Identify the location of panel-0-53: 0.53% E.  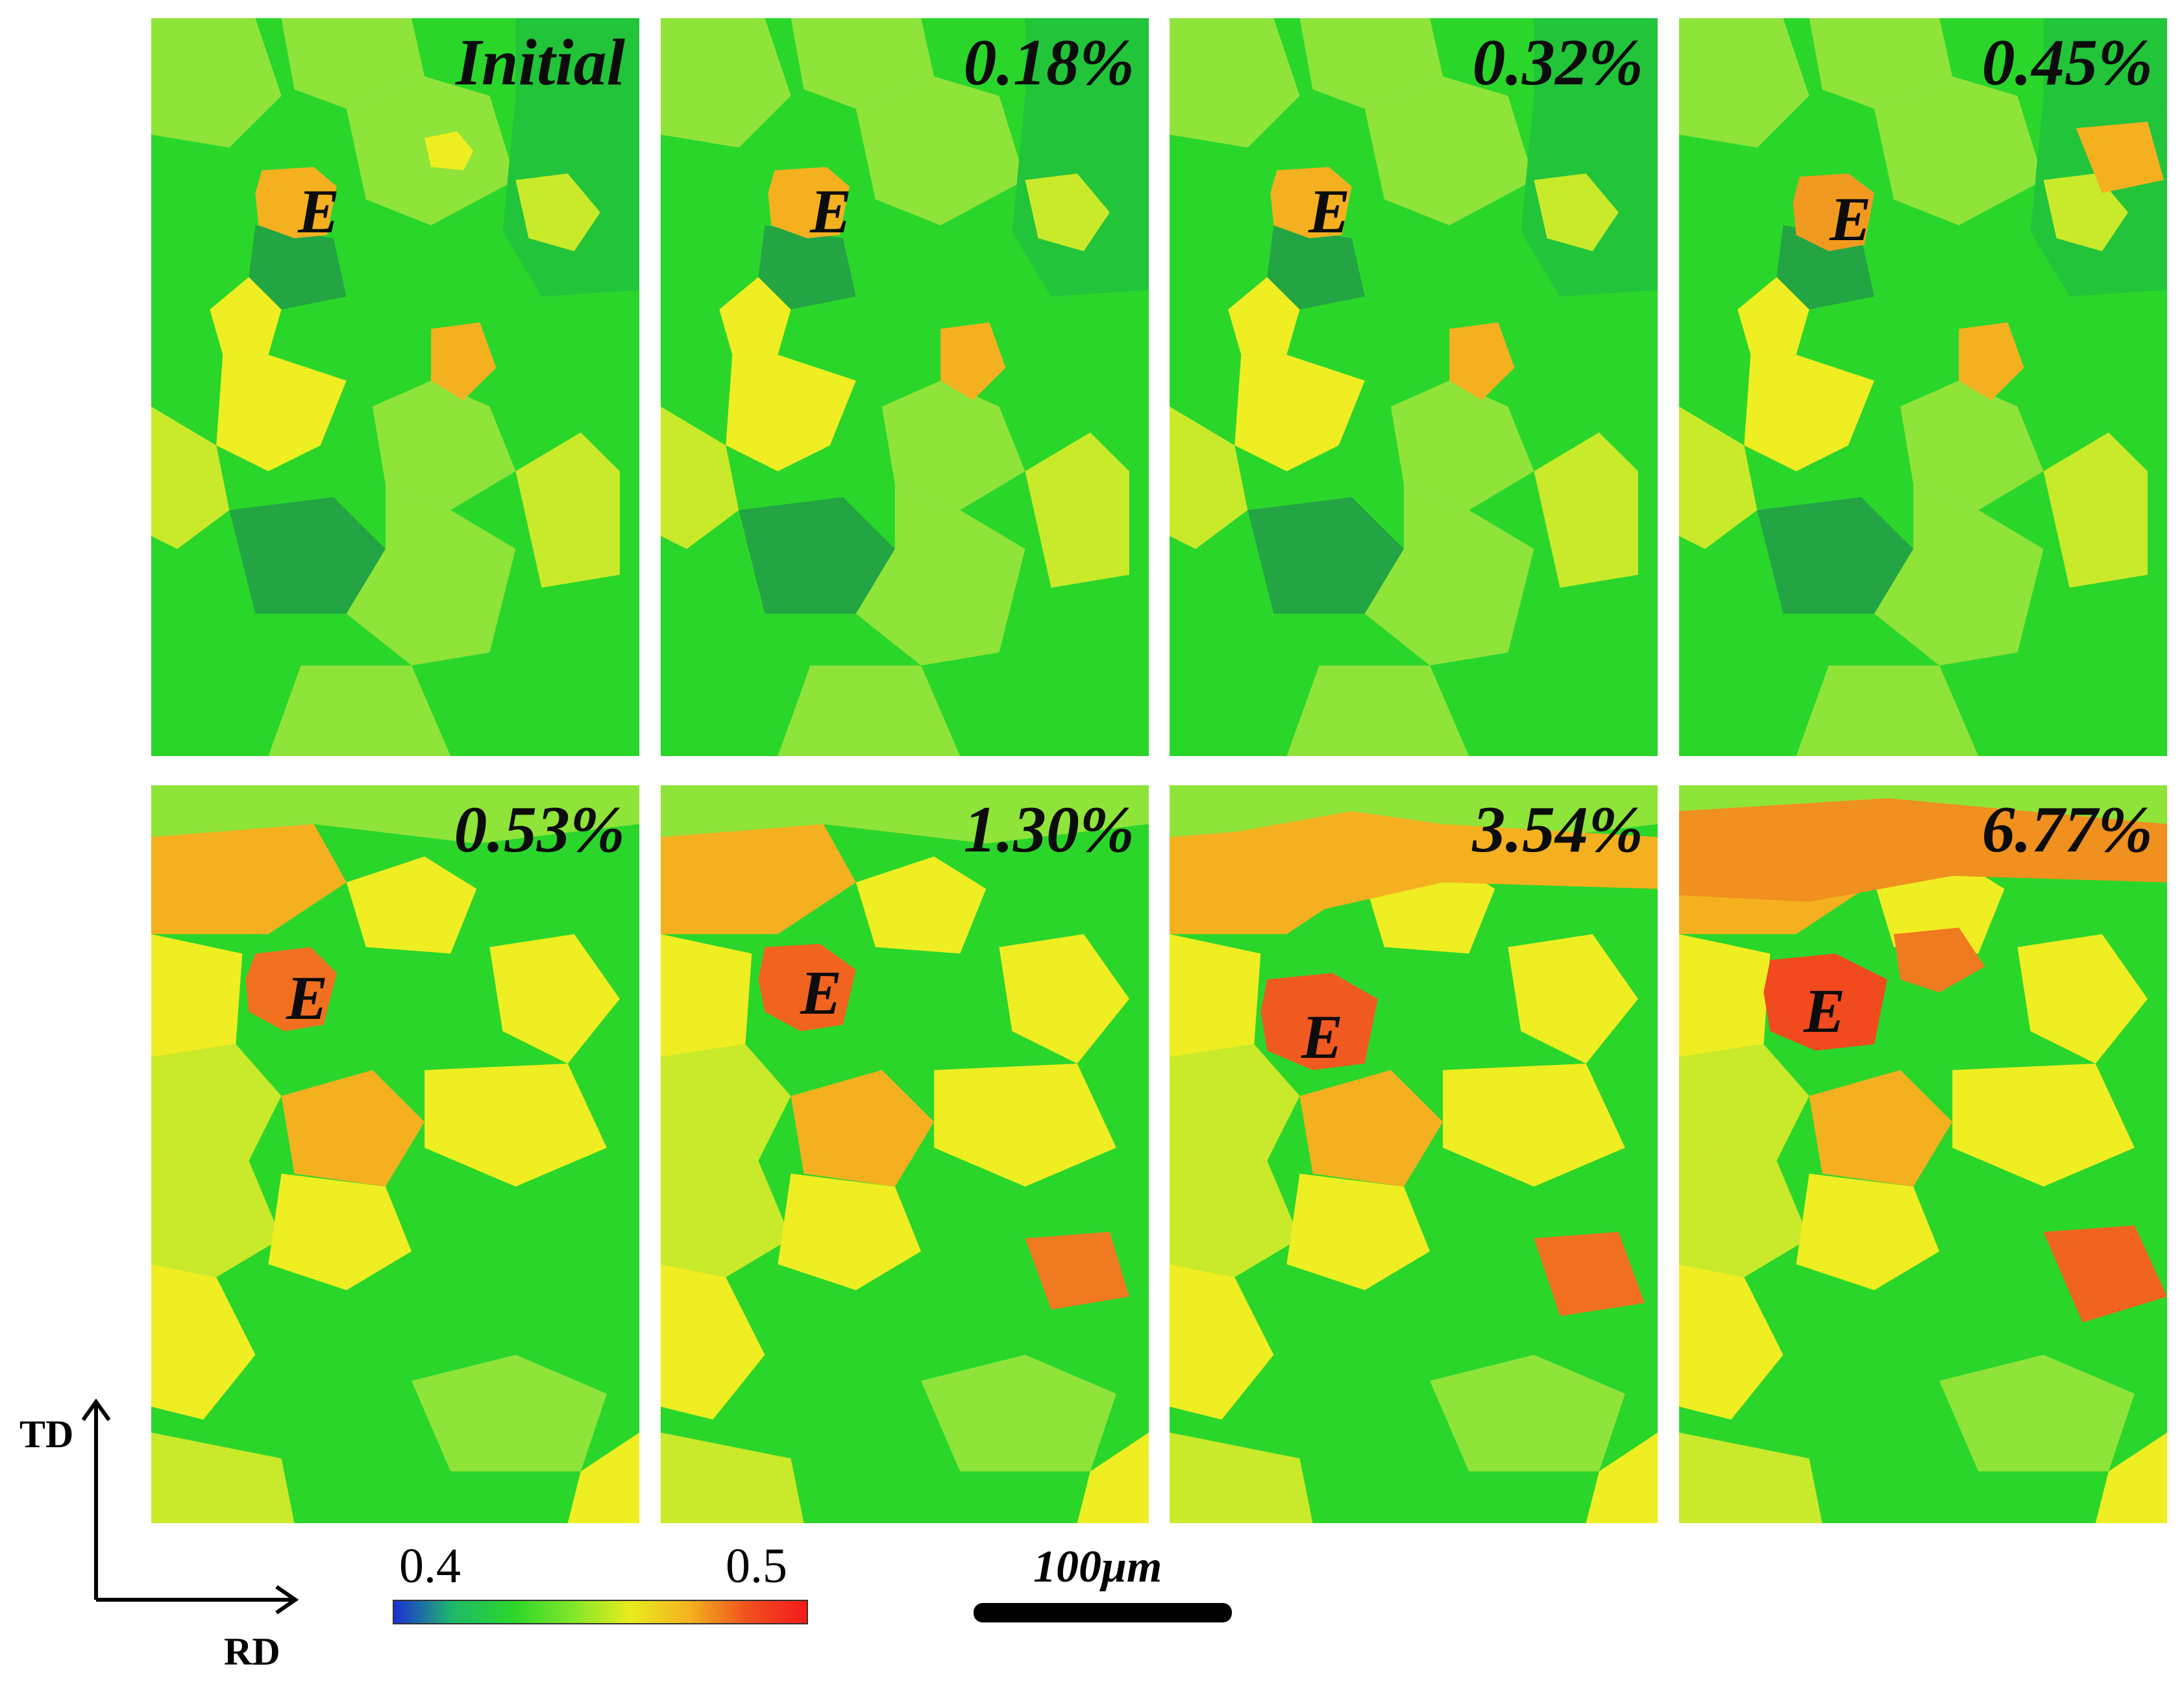
(395, 1154).